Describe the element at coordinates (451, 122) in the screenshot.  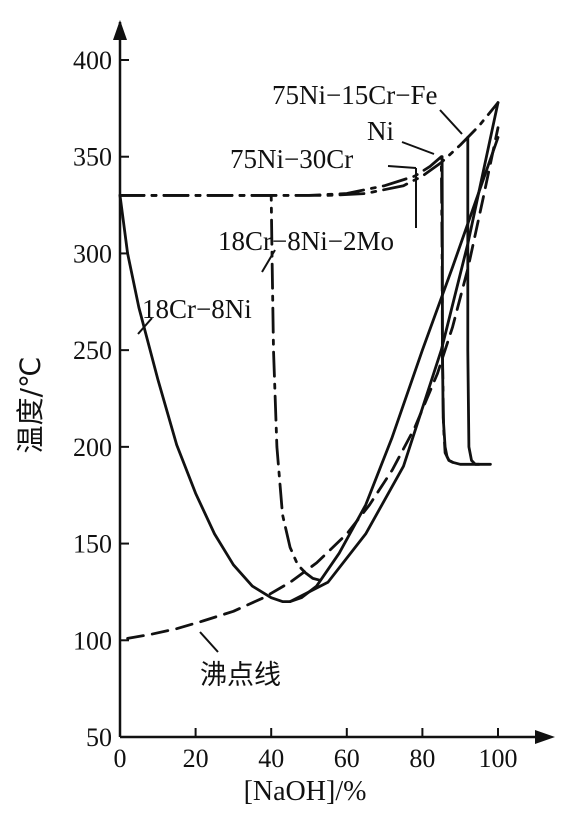
I see `leader-75ni-15cr-fe` at that location.